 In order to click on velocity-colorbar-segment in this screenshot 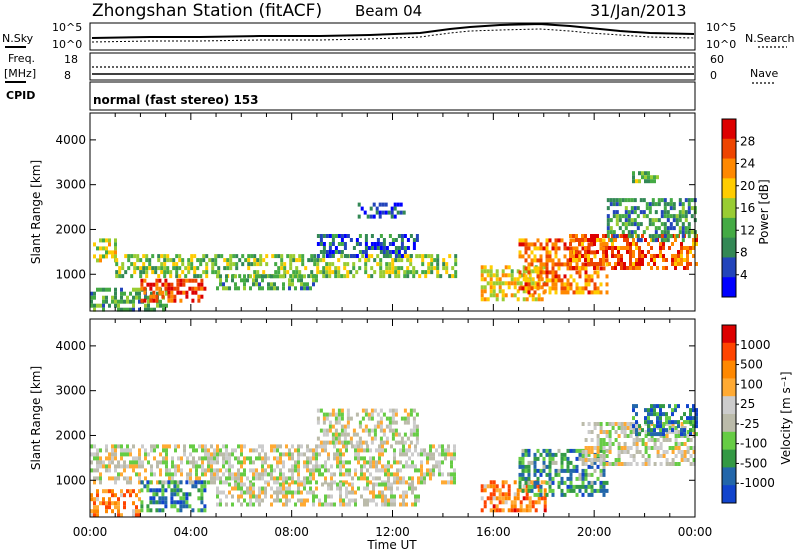, I will do `click(729, 458)`.